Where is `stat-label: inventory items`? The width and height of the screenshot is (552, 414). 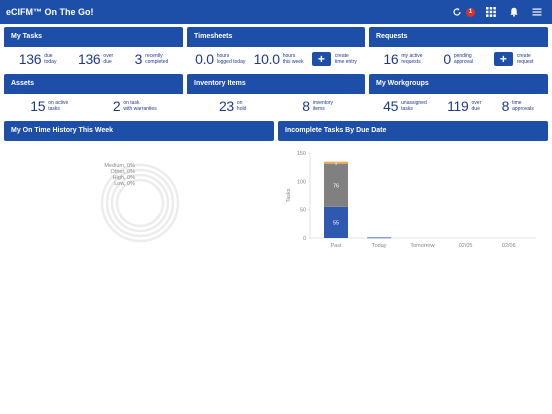
stat-label: inventory items is located at coordinates (323, 106).